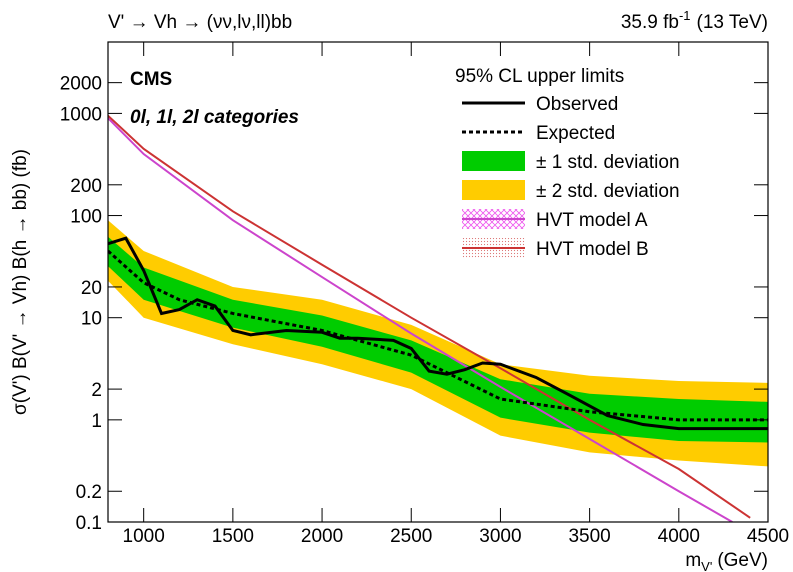 The width and height of the screenshot is (793, 572). I want to click on x-tick-label: 2000, so click(322, 536).